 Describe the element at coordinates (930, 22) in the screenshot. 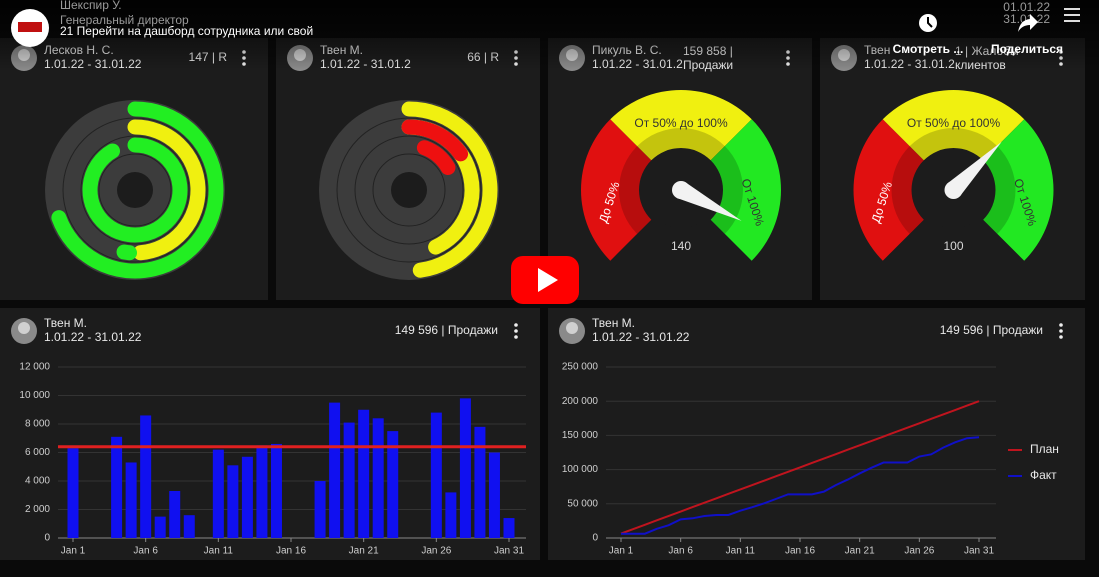

I see `watch-later-hand` at that location.